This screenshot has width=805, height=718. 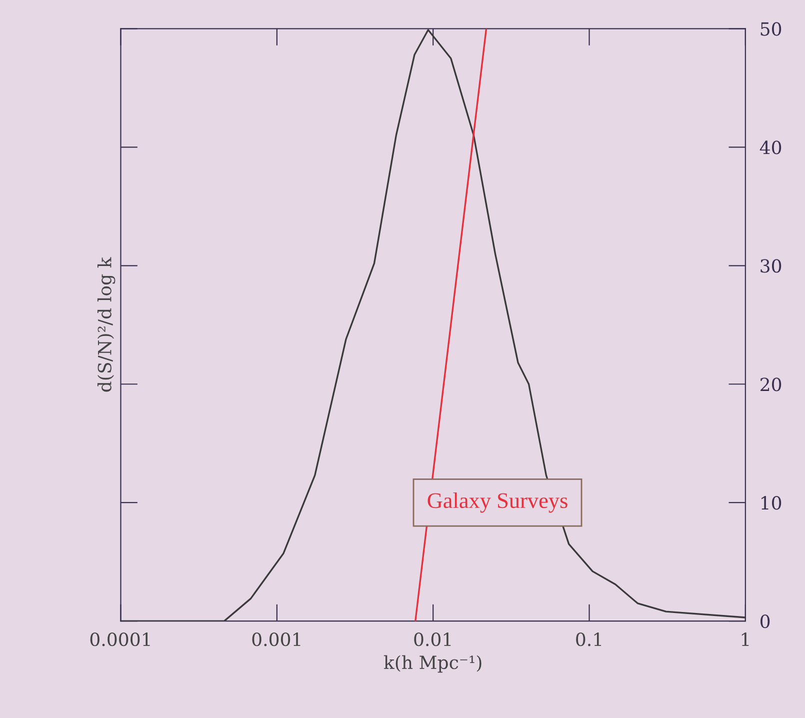 What do you see at coordinates (771, 147) in the screenshot?
I see `y-tick-label: 40` at bounding box center [771, 147].